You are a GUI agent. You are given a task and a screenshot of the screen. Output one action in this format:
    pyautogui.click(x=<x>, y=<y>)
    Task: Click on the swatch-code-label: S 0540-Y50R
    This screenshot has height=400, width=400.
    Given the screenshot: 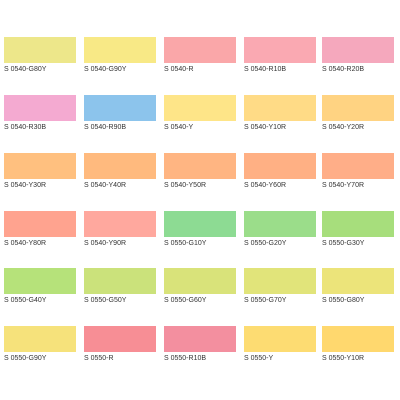 What is the action you would take?
    pyautogui.click(x=185, y=185)
    